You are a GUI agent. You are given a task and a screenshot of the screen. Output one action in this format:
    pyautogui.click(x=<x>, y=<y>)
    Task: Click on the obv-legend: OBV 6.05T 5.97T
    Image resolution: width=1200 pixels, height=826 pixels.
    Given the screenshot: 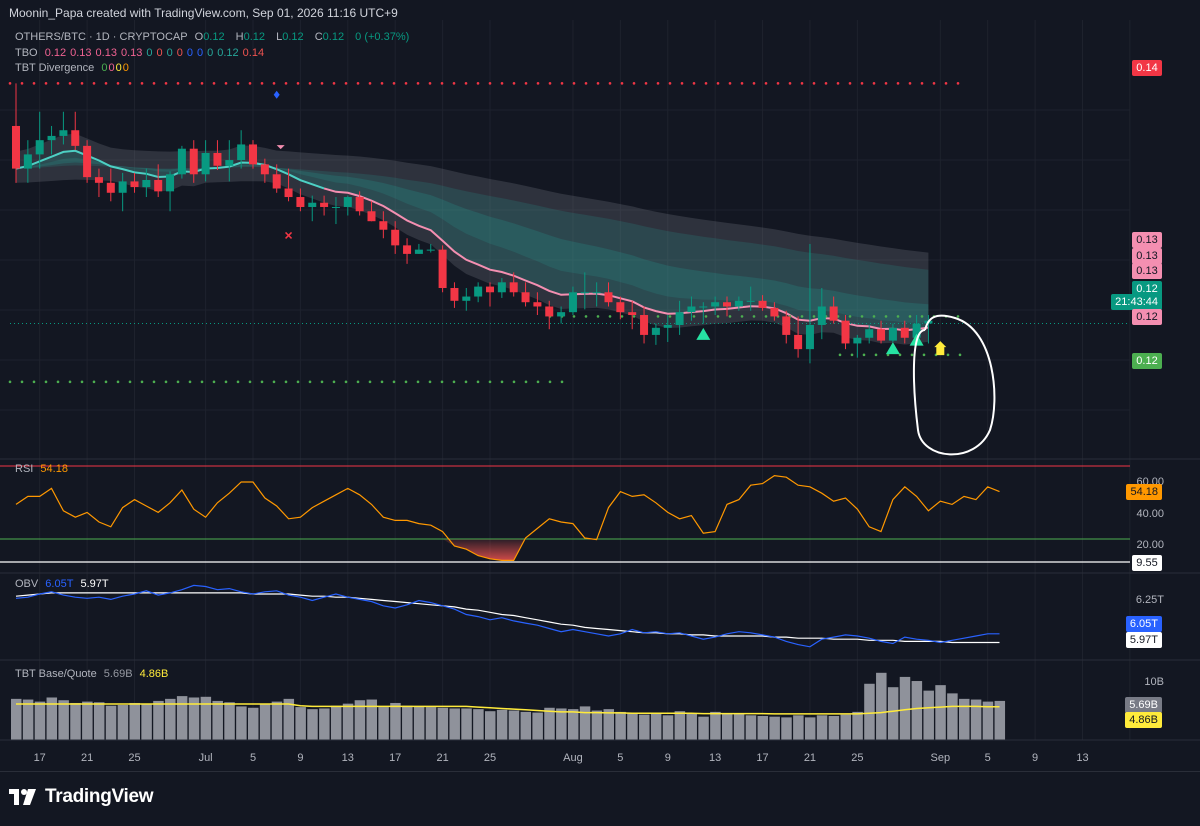 What is the action you would take?
    pyautogui.click(x=64, y=584)
    